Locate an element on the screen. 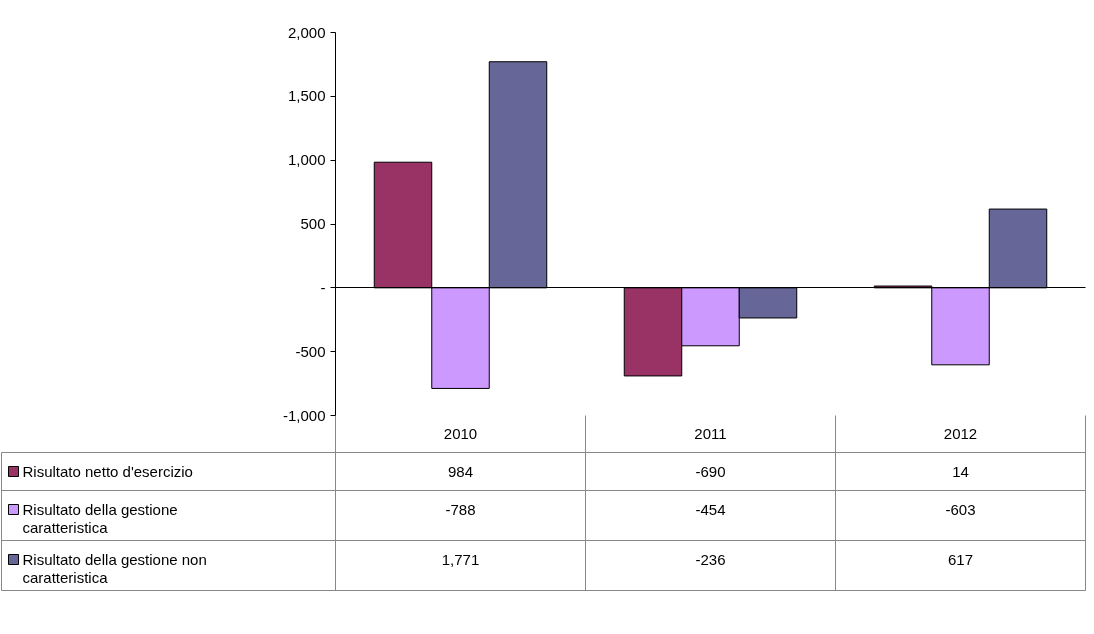  data-label: 1,771 is located at coordinates (460, 559).